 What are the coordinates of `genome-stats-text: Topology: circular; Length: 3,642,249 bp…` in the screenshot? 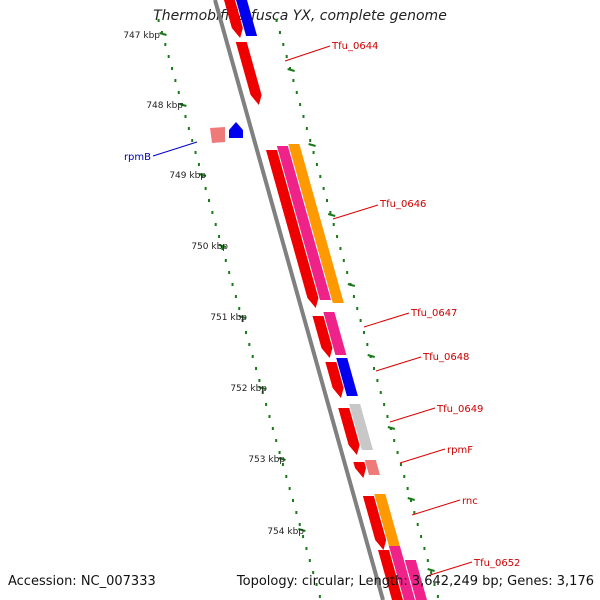 It's located at (415, 581).